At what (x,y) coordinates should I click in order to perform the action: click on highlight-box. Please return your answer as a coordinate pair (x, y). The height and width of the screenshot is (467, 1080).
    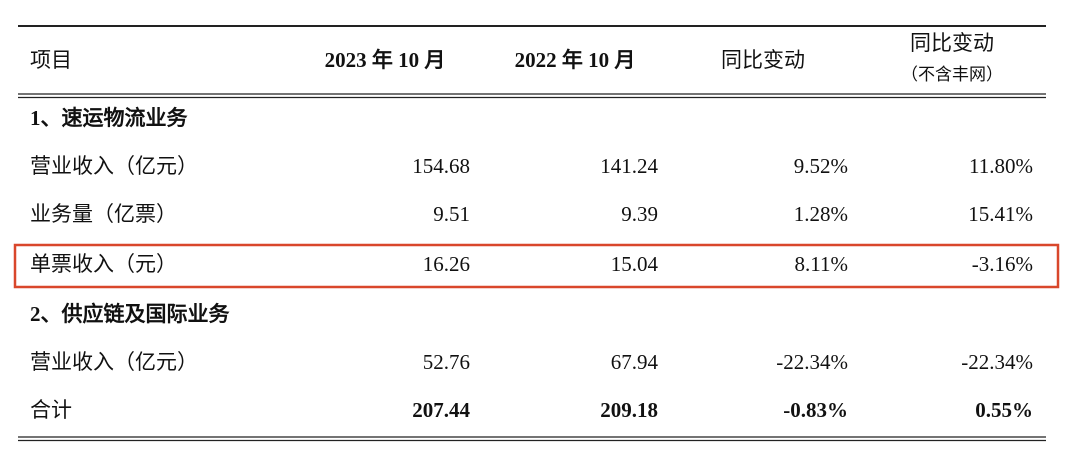
    Looking at the image, I should click on (536, 266).